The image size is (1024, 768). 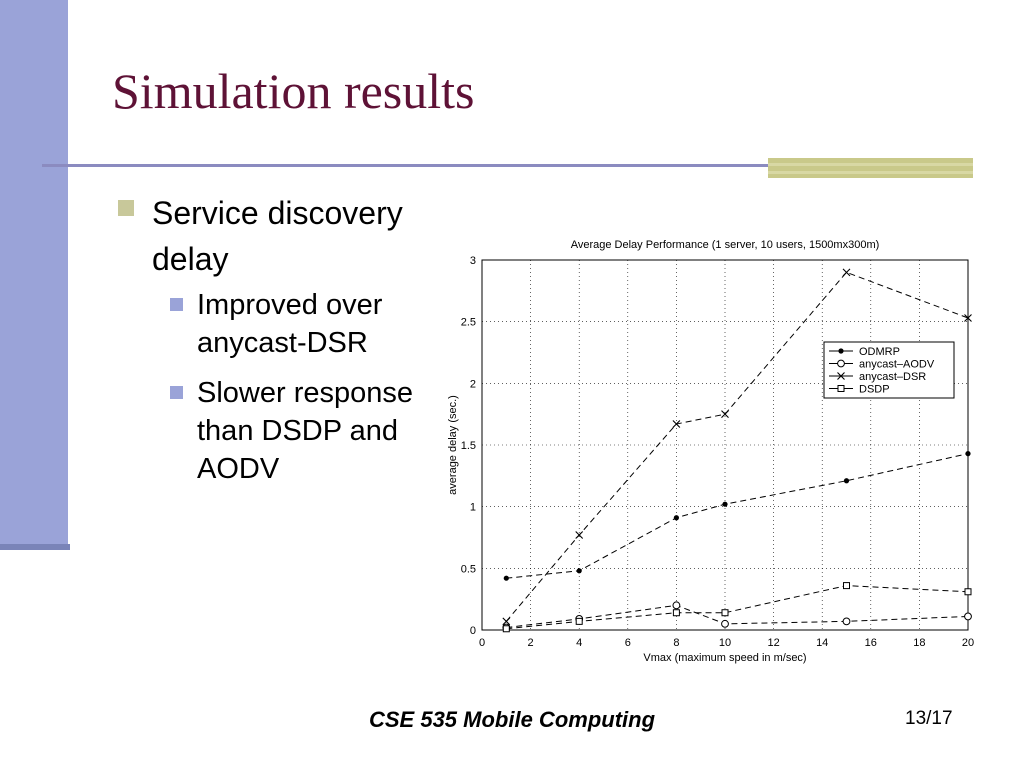 What do you see at coordinates (453, 445) in the screenshot?
I see `y-axis-label: average delay (sec.)` at bounding box center [453, 445].